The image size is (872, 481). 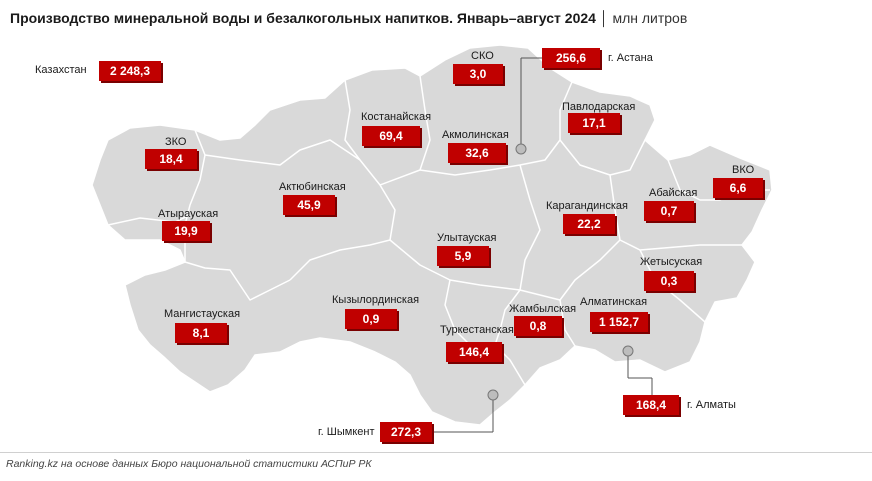 What do you see at coordinates (463, 256) in the screenshot?
I see `ulytau-value: 5,9` at bounding box center [463, 256].